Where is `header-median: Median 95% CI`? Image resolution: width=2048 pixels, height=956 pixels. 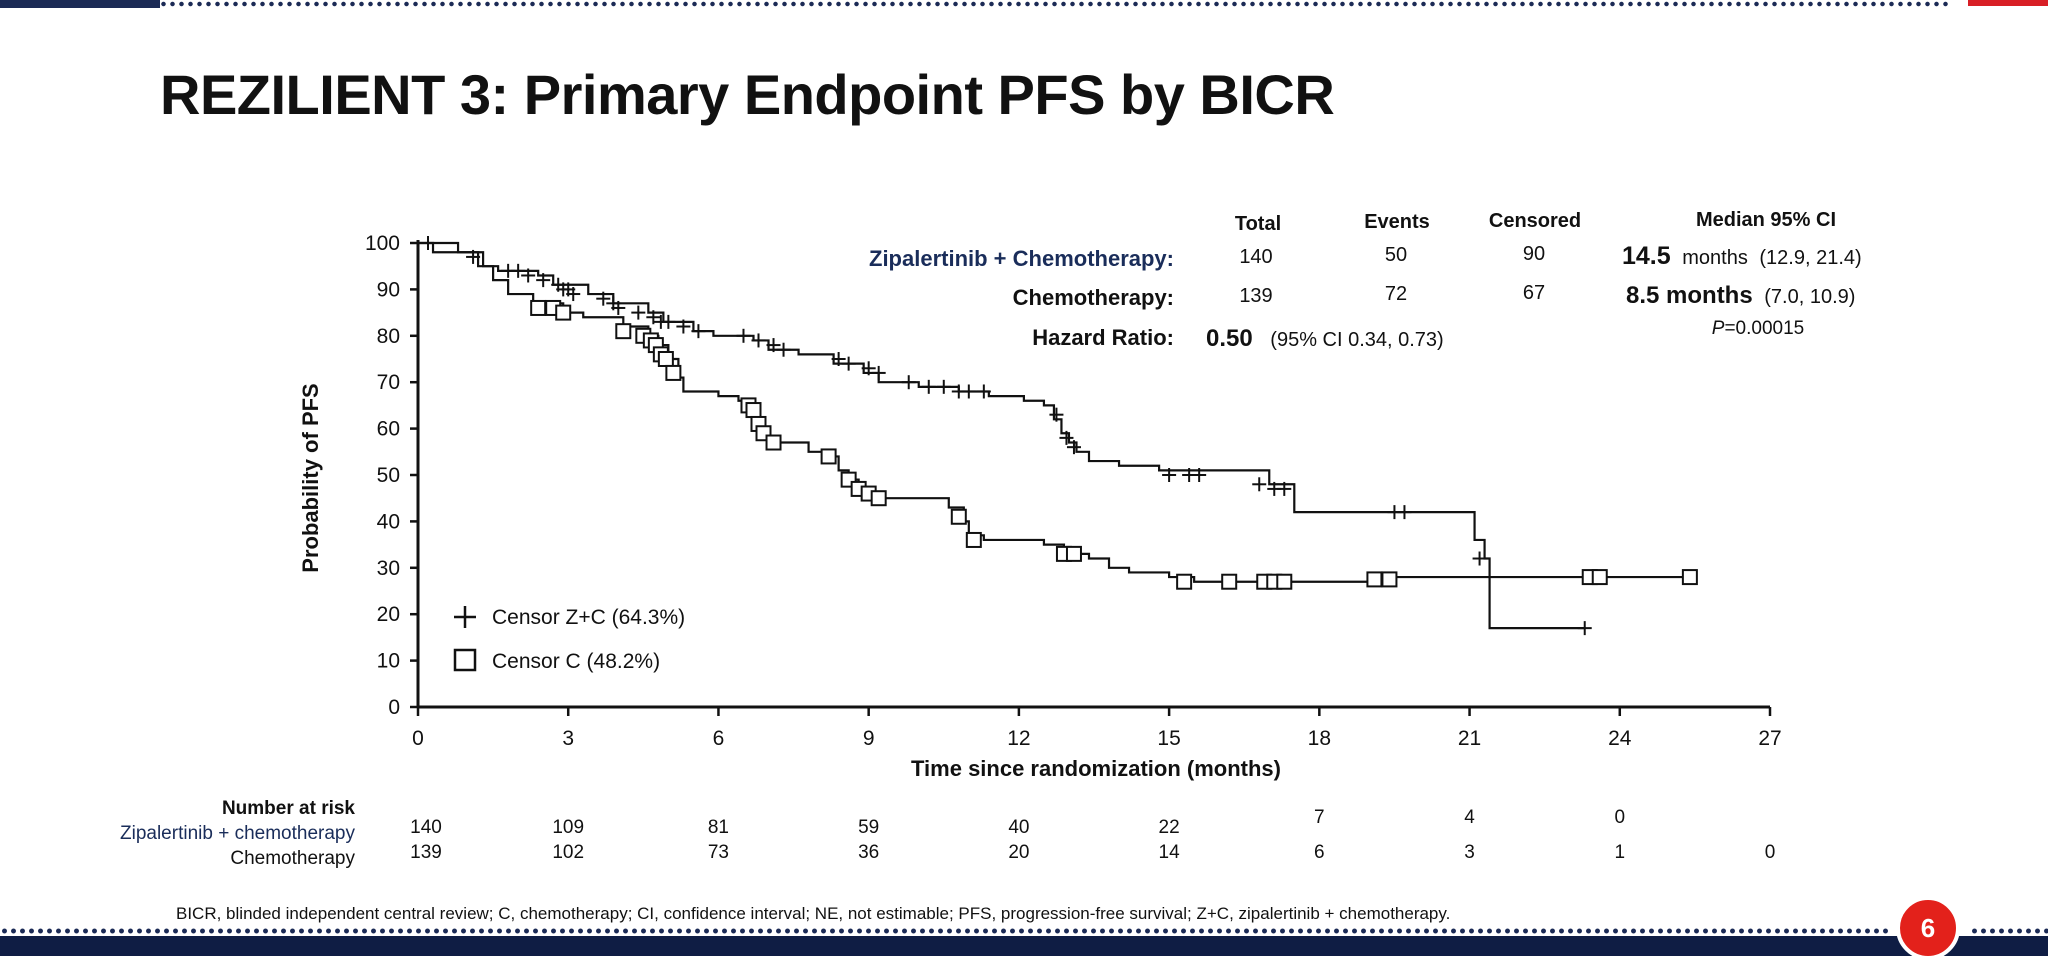
header-median: Median 95% CI is located at coordinates (1766, 220).